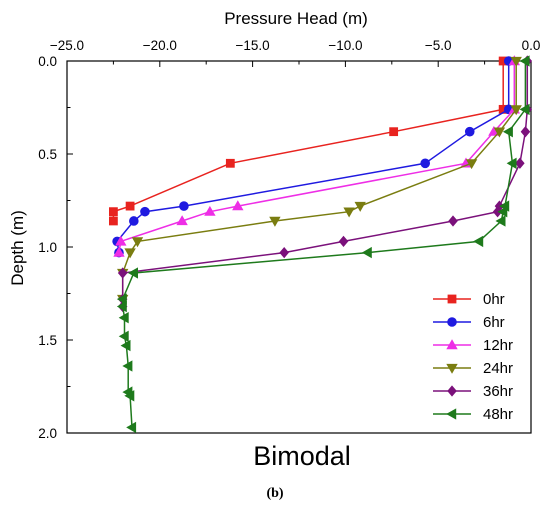  What do you see at coordinates (469, 322) in the screenshot?
I see `legend-item-6hr: 6hr` at bounding box center [469, 322].